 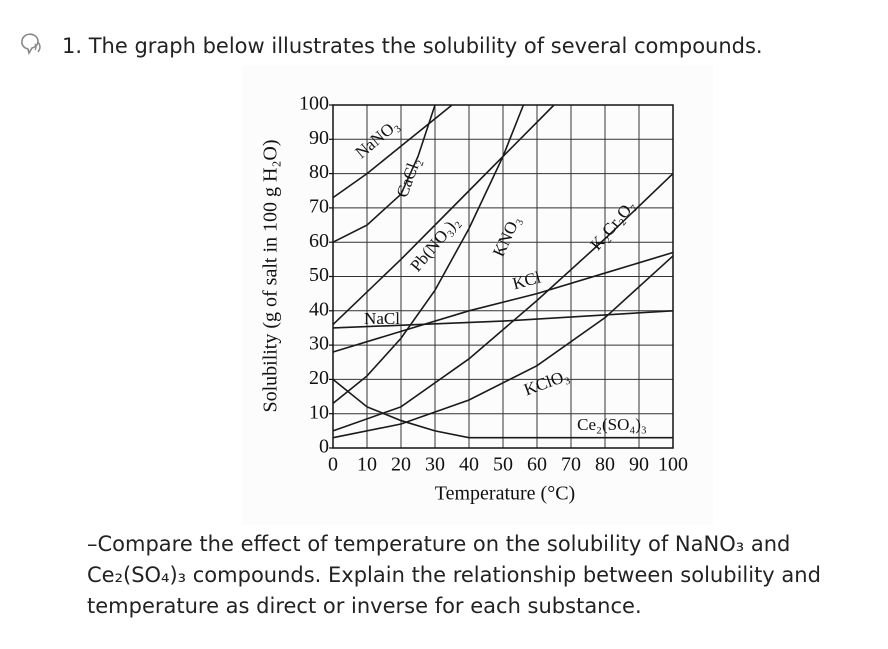 What do you see at coordinates (435, 465) in the screenshot?
I see `x-tick-label: 30` at bounding box center [435, 465].